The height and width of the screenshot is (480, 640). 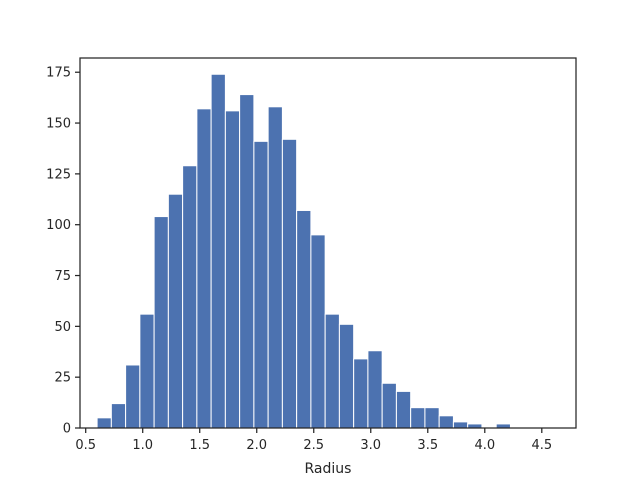 What do you see at coordinates (58, 225) in the screenshot?
I see `y-tick-label: 100` at bounding box center [58, 225].